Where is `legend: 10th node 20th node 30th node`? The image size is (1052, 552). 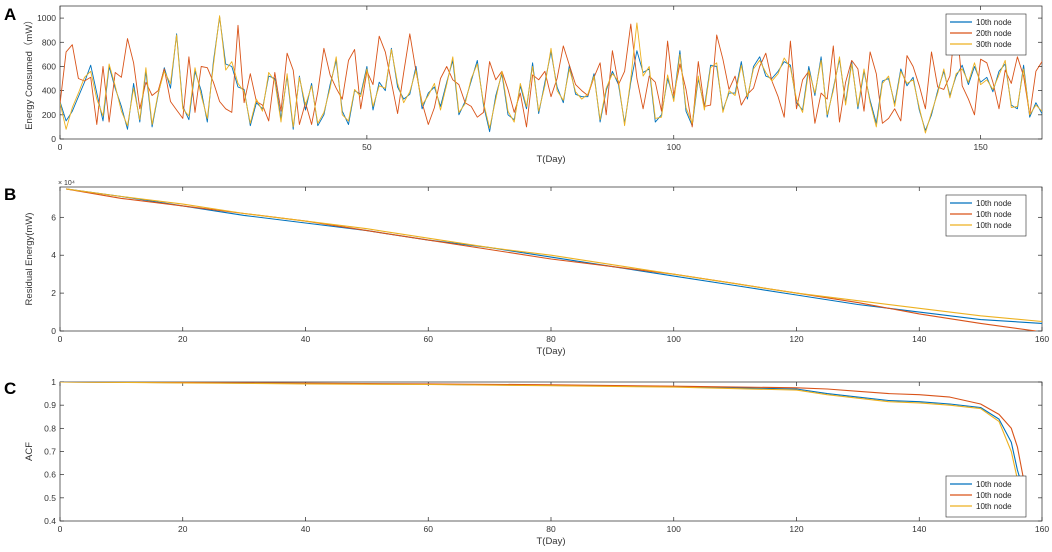 legend: 10th node 20th node 30th node is located at coordinates (986, 34).